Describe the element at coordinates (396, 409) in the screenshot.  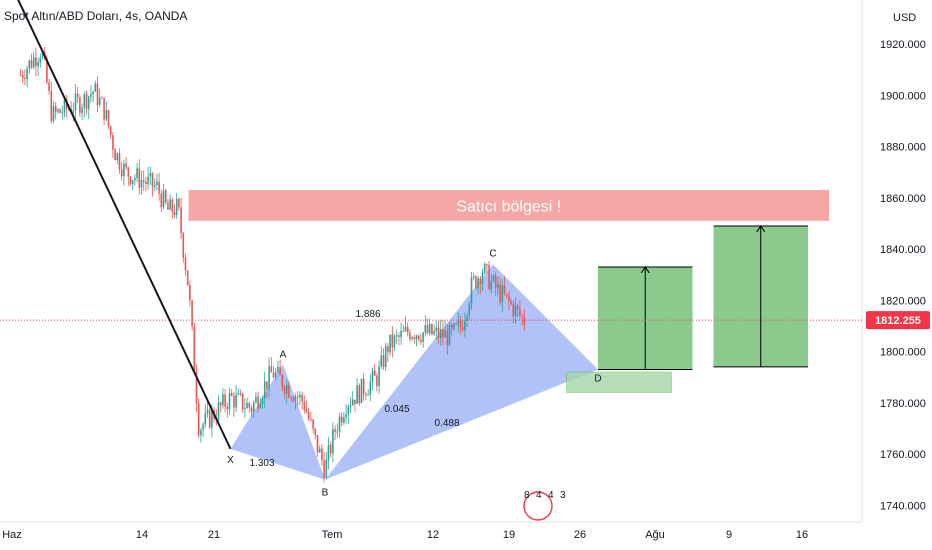
I see `ratio-label: 0.045` at that location.